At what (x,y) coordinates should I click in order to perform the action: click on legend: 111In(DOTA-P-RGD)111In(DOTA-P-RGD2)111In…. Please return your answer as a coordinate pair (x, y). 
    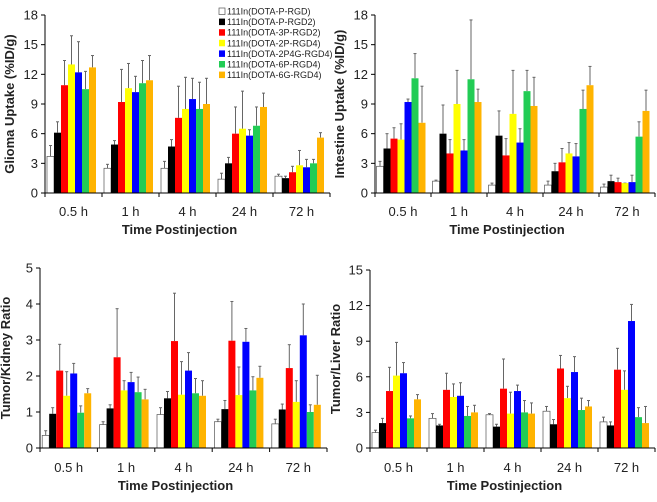
    Looking at the image, I should click on (275, 43).